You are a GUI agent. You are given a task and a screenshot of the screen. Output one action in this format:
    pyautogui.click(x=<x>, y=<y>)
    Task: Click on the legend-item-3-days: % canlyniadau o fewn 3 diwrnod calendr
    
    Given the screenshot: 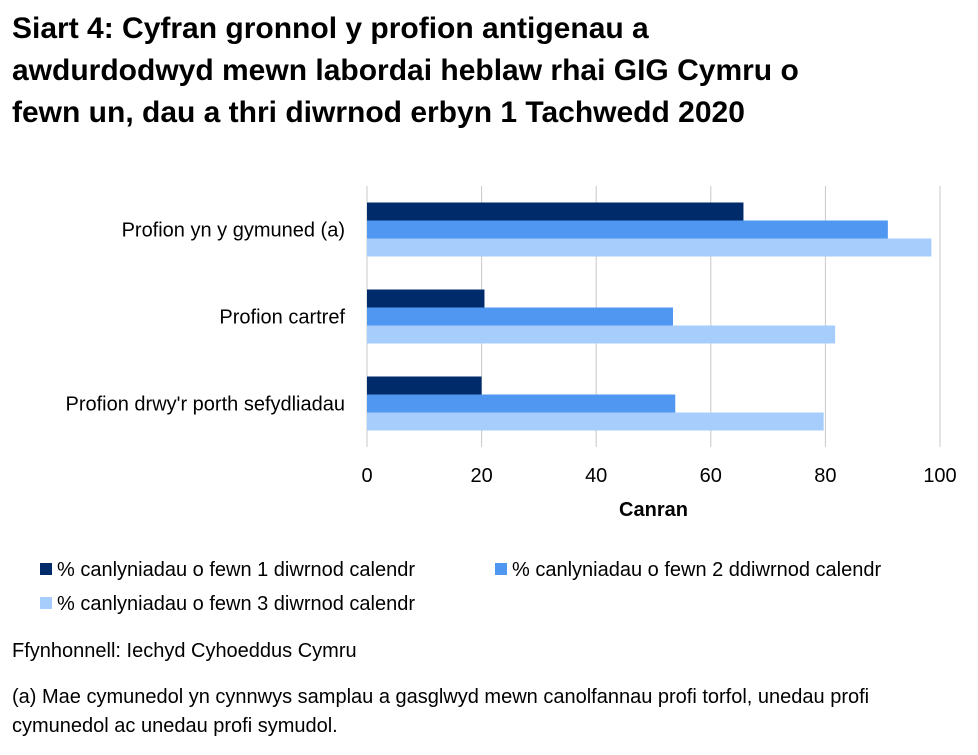 What is the action you would take?
    pyautogui.click(x=227, y=604)
    